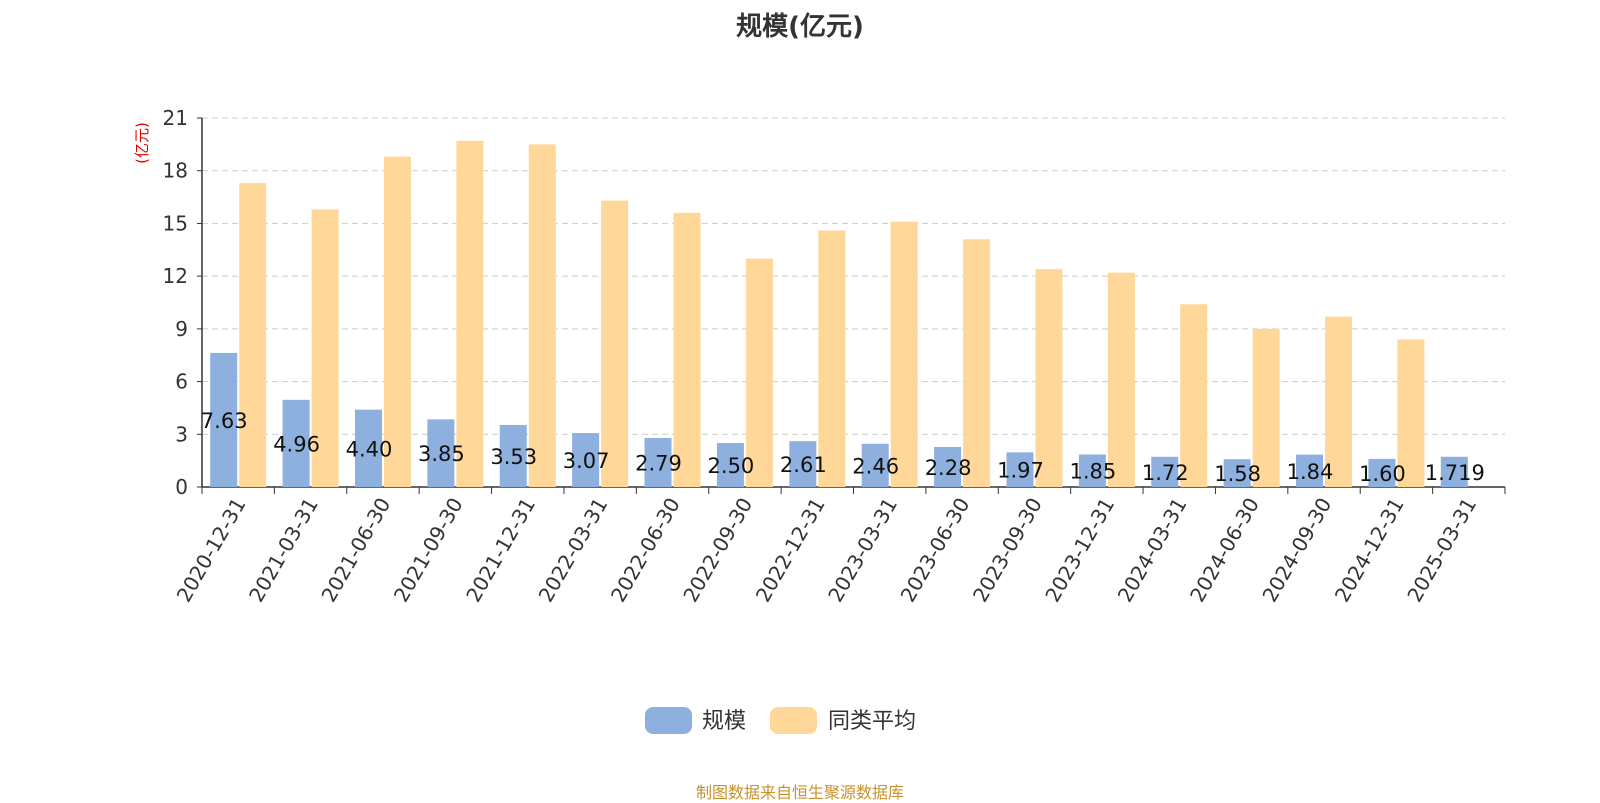 Image resolution: width=1600 pixels, height=803 pixels. I want to click on y-tick-label: 3, so click(181, 434).